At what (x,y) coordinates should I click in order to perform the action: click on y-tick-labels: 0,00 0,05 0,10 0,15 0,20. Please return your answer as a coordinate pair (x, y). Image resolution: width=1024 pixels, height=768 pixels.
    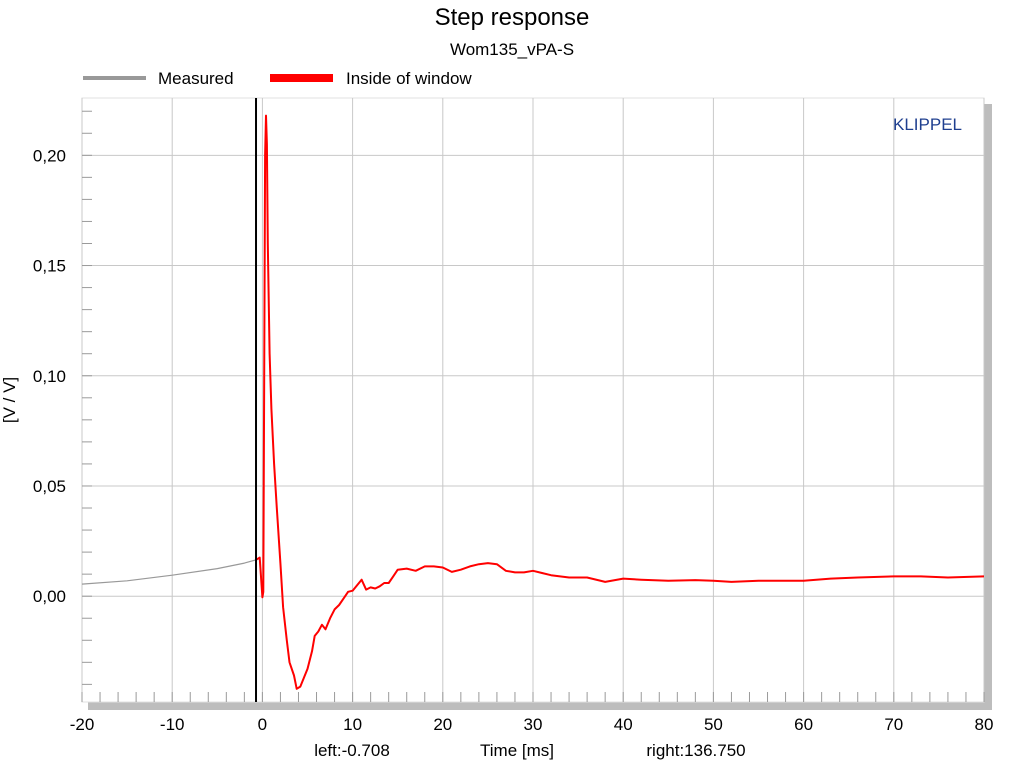
    Looking at the image, I should click on (49, 376).